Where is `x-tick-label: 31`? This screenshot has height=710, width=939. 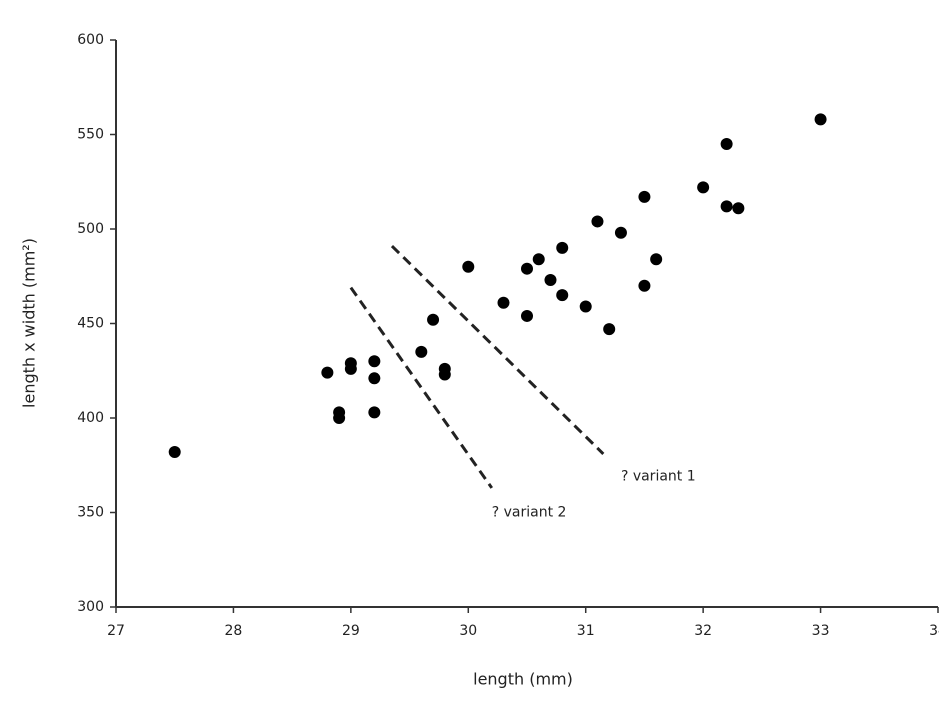 x-tick-label: 31 is located at coordinates (586, 631).